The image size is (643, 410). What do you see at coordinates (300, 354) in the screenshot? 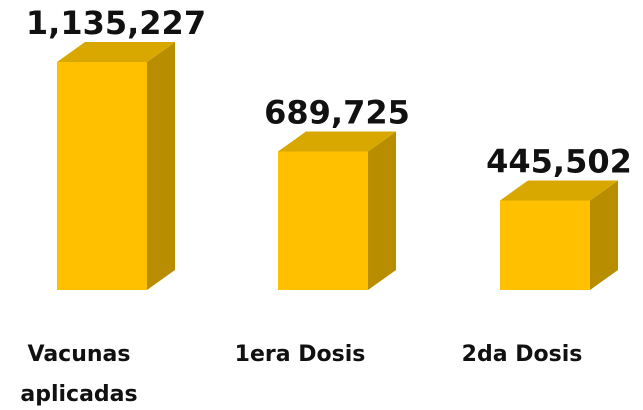
I see `category-label: 1era Dosis` at bounding box center [300, 354].